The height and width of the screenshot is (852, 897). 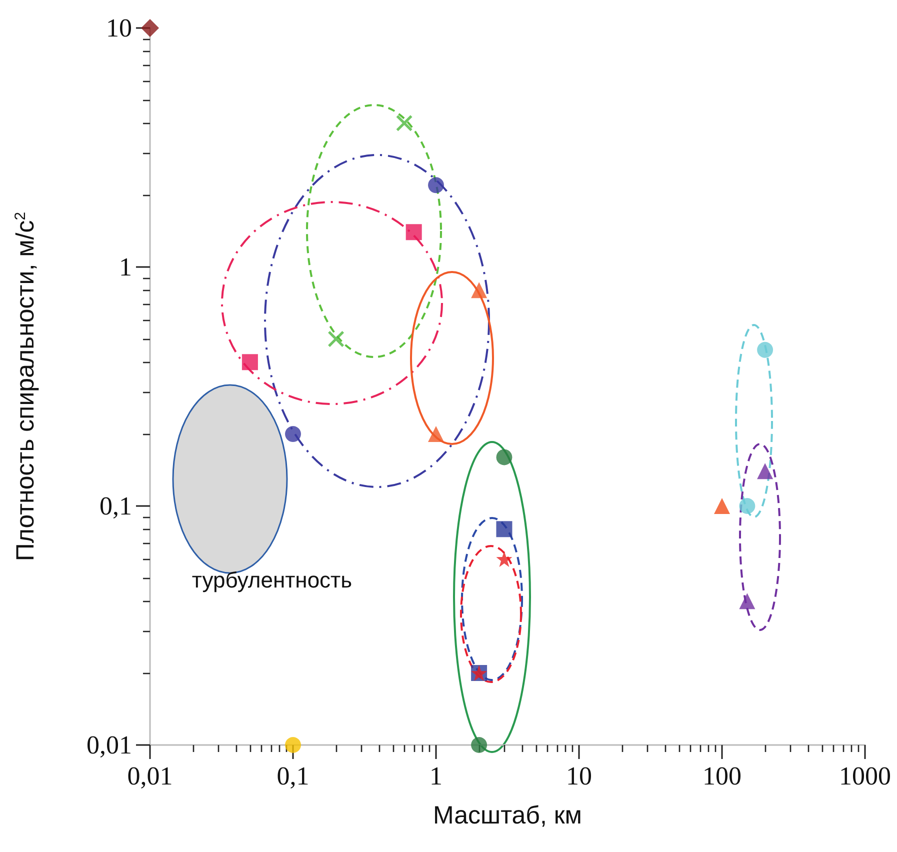 I want to click on y-tick-label: 1, so click(x=125, y=267).